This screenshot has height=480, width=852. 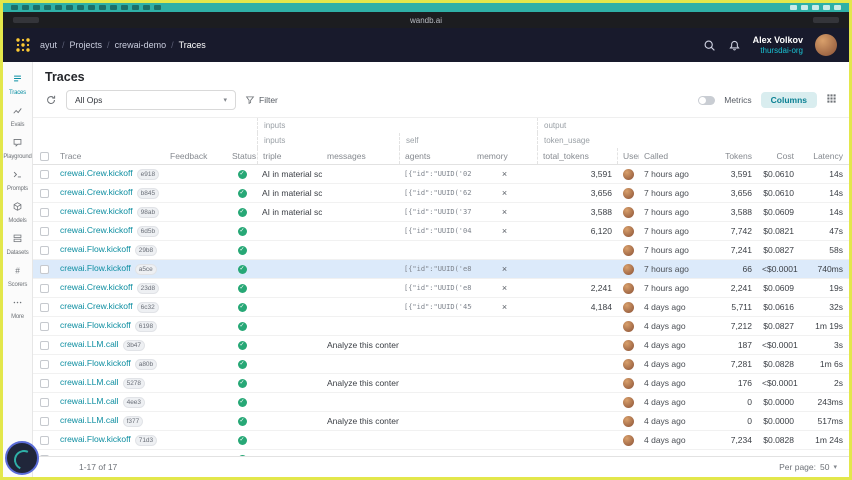 I want to click on col-header-total-tokens: total_tokens, so click(x=577, y=156).